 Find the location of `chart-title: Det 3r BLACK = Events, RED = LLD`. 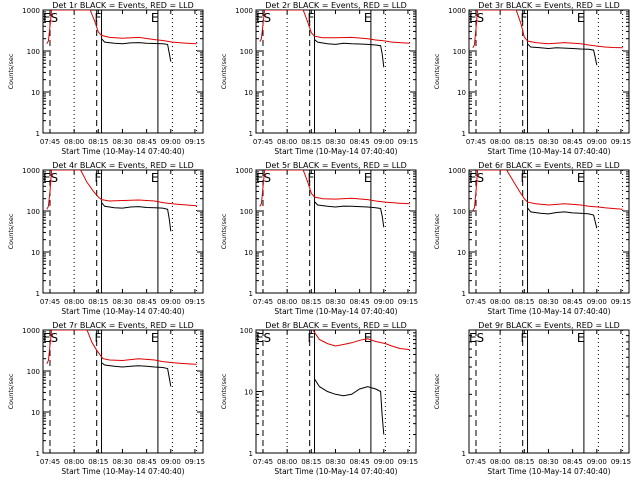

chart-title: Det 3r BLACK = Events, RED = LLD is located at coordinates (549, 5).